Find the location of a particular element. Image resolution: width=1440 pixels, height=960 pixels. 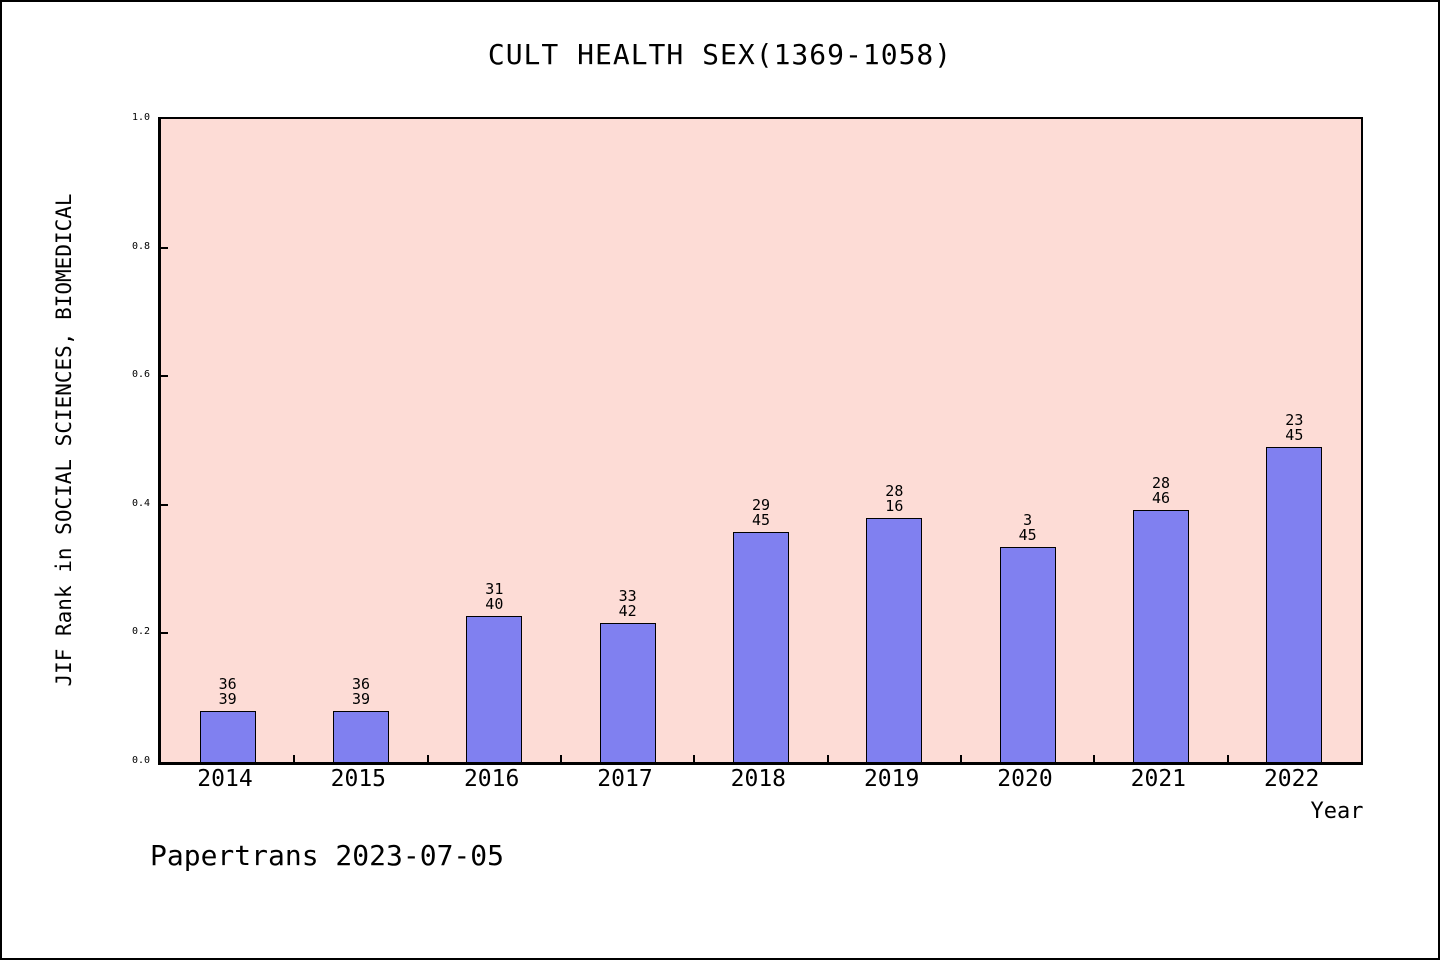

x-tick-label-2014: 2014 is located at coordinates (225, 779).